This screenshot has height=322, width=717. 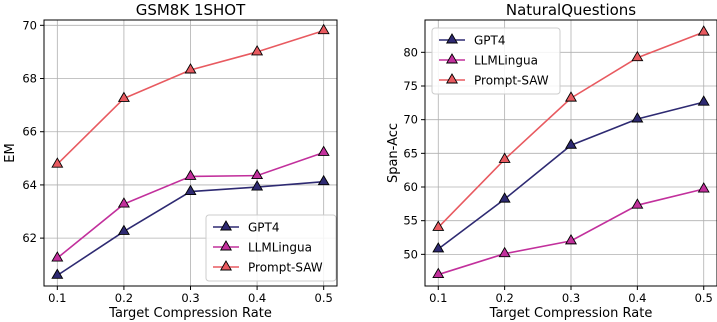 What do you see at coordinates (29, 238) in the screenshot?
I see `y-tick-label: 62` at bounding box center [29, 238].